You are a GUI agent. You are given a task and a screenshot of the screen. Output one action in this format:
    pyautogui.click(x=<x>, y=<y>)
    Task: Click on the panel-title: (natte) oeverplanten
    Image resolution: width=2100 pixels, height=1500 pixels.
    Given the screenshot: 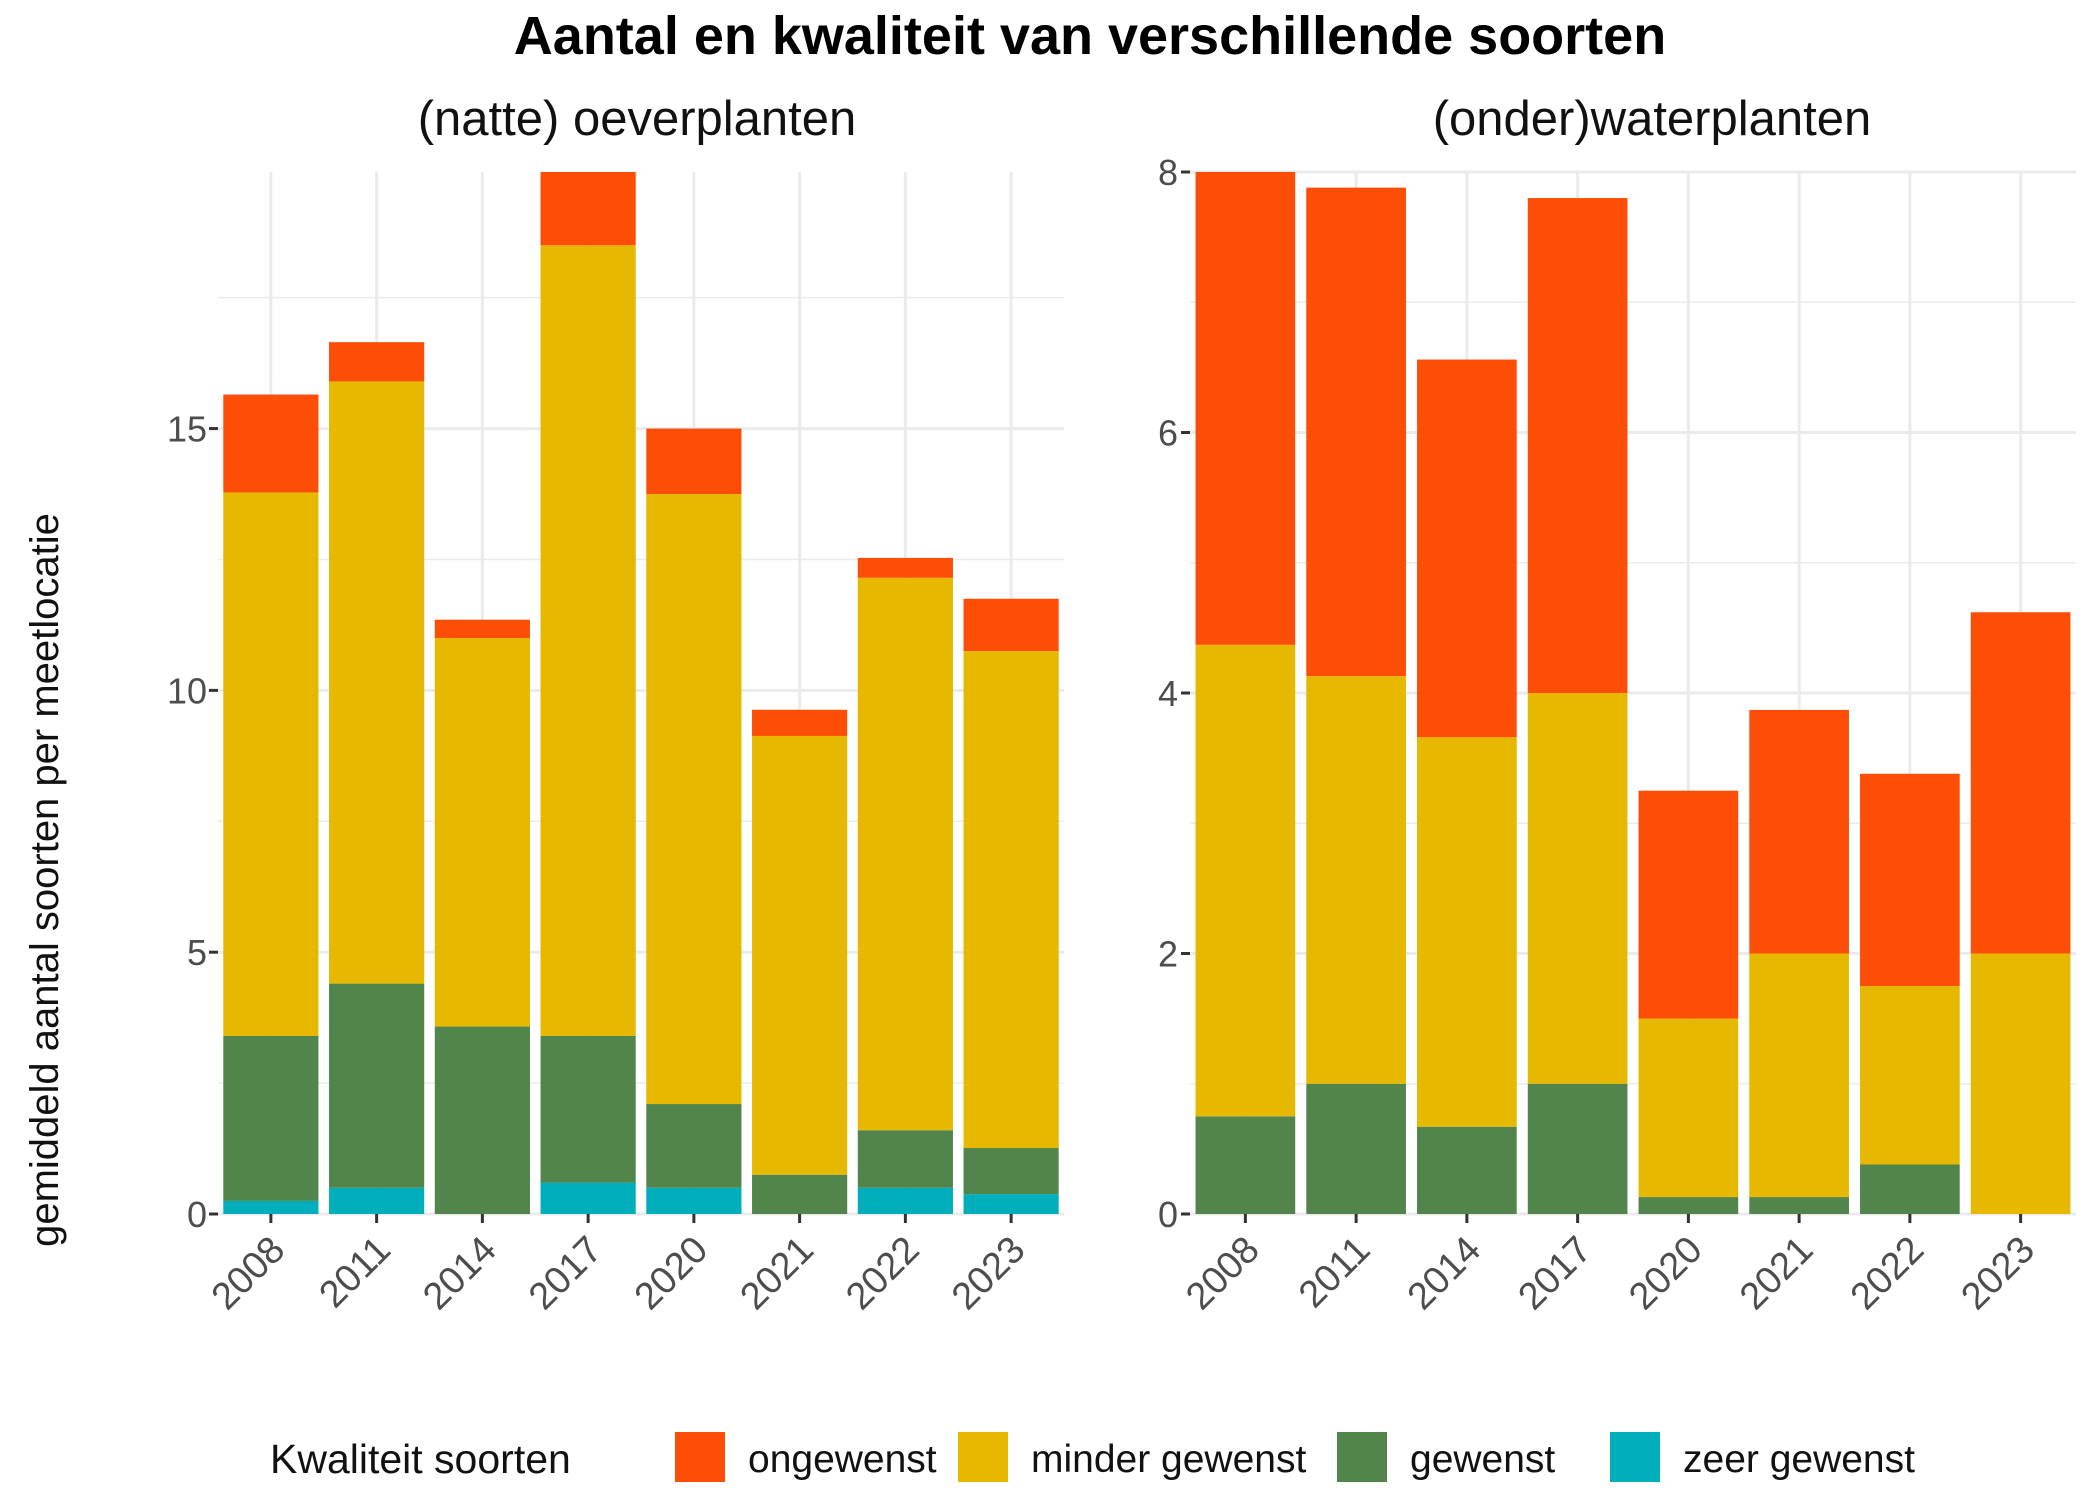 What is the action you would take?
    pyautogui.click(x=637, y=119)
    